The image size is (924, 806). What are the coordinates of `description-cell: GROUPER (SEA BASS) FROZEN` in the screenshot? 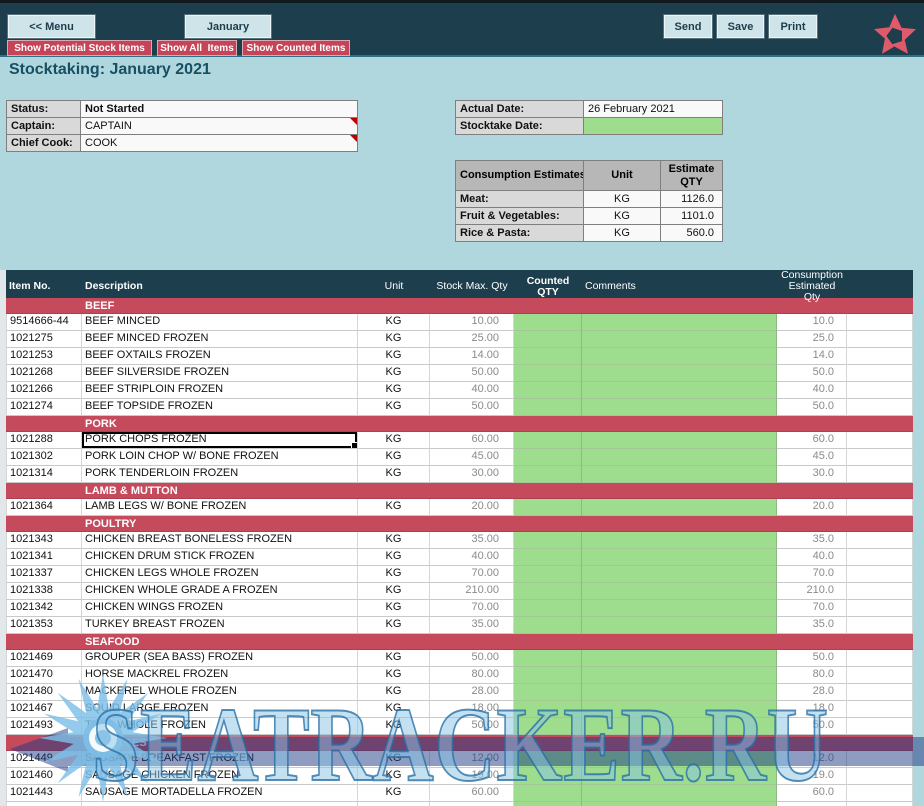 It's located at (220, 658).